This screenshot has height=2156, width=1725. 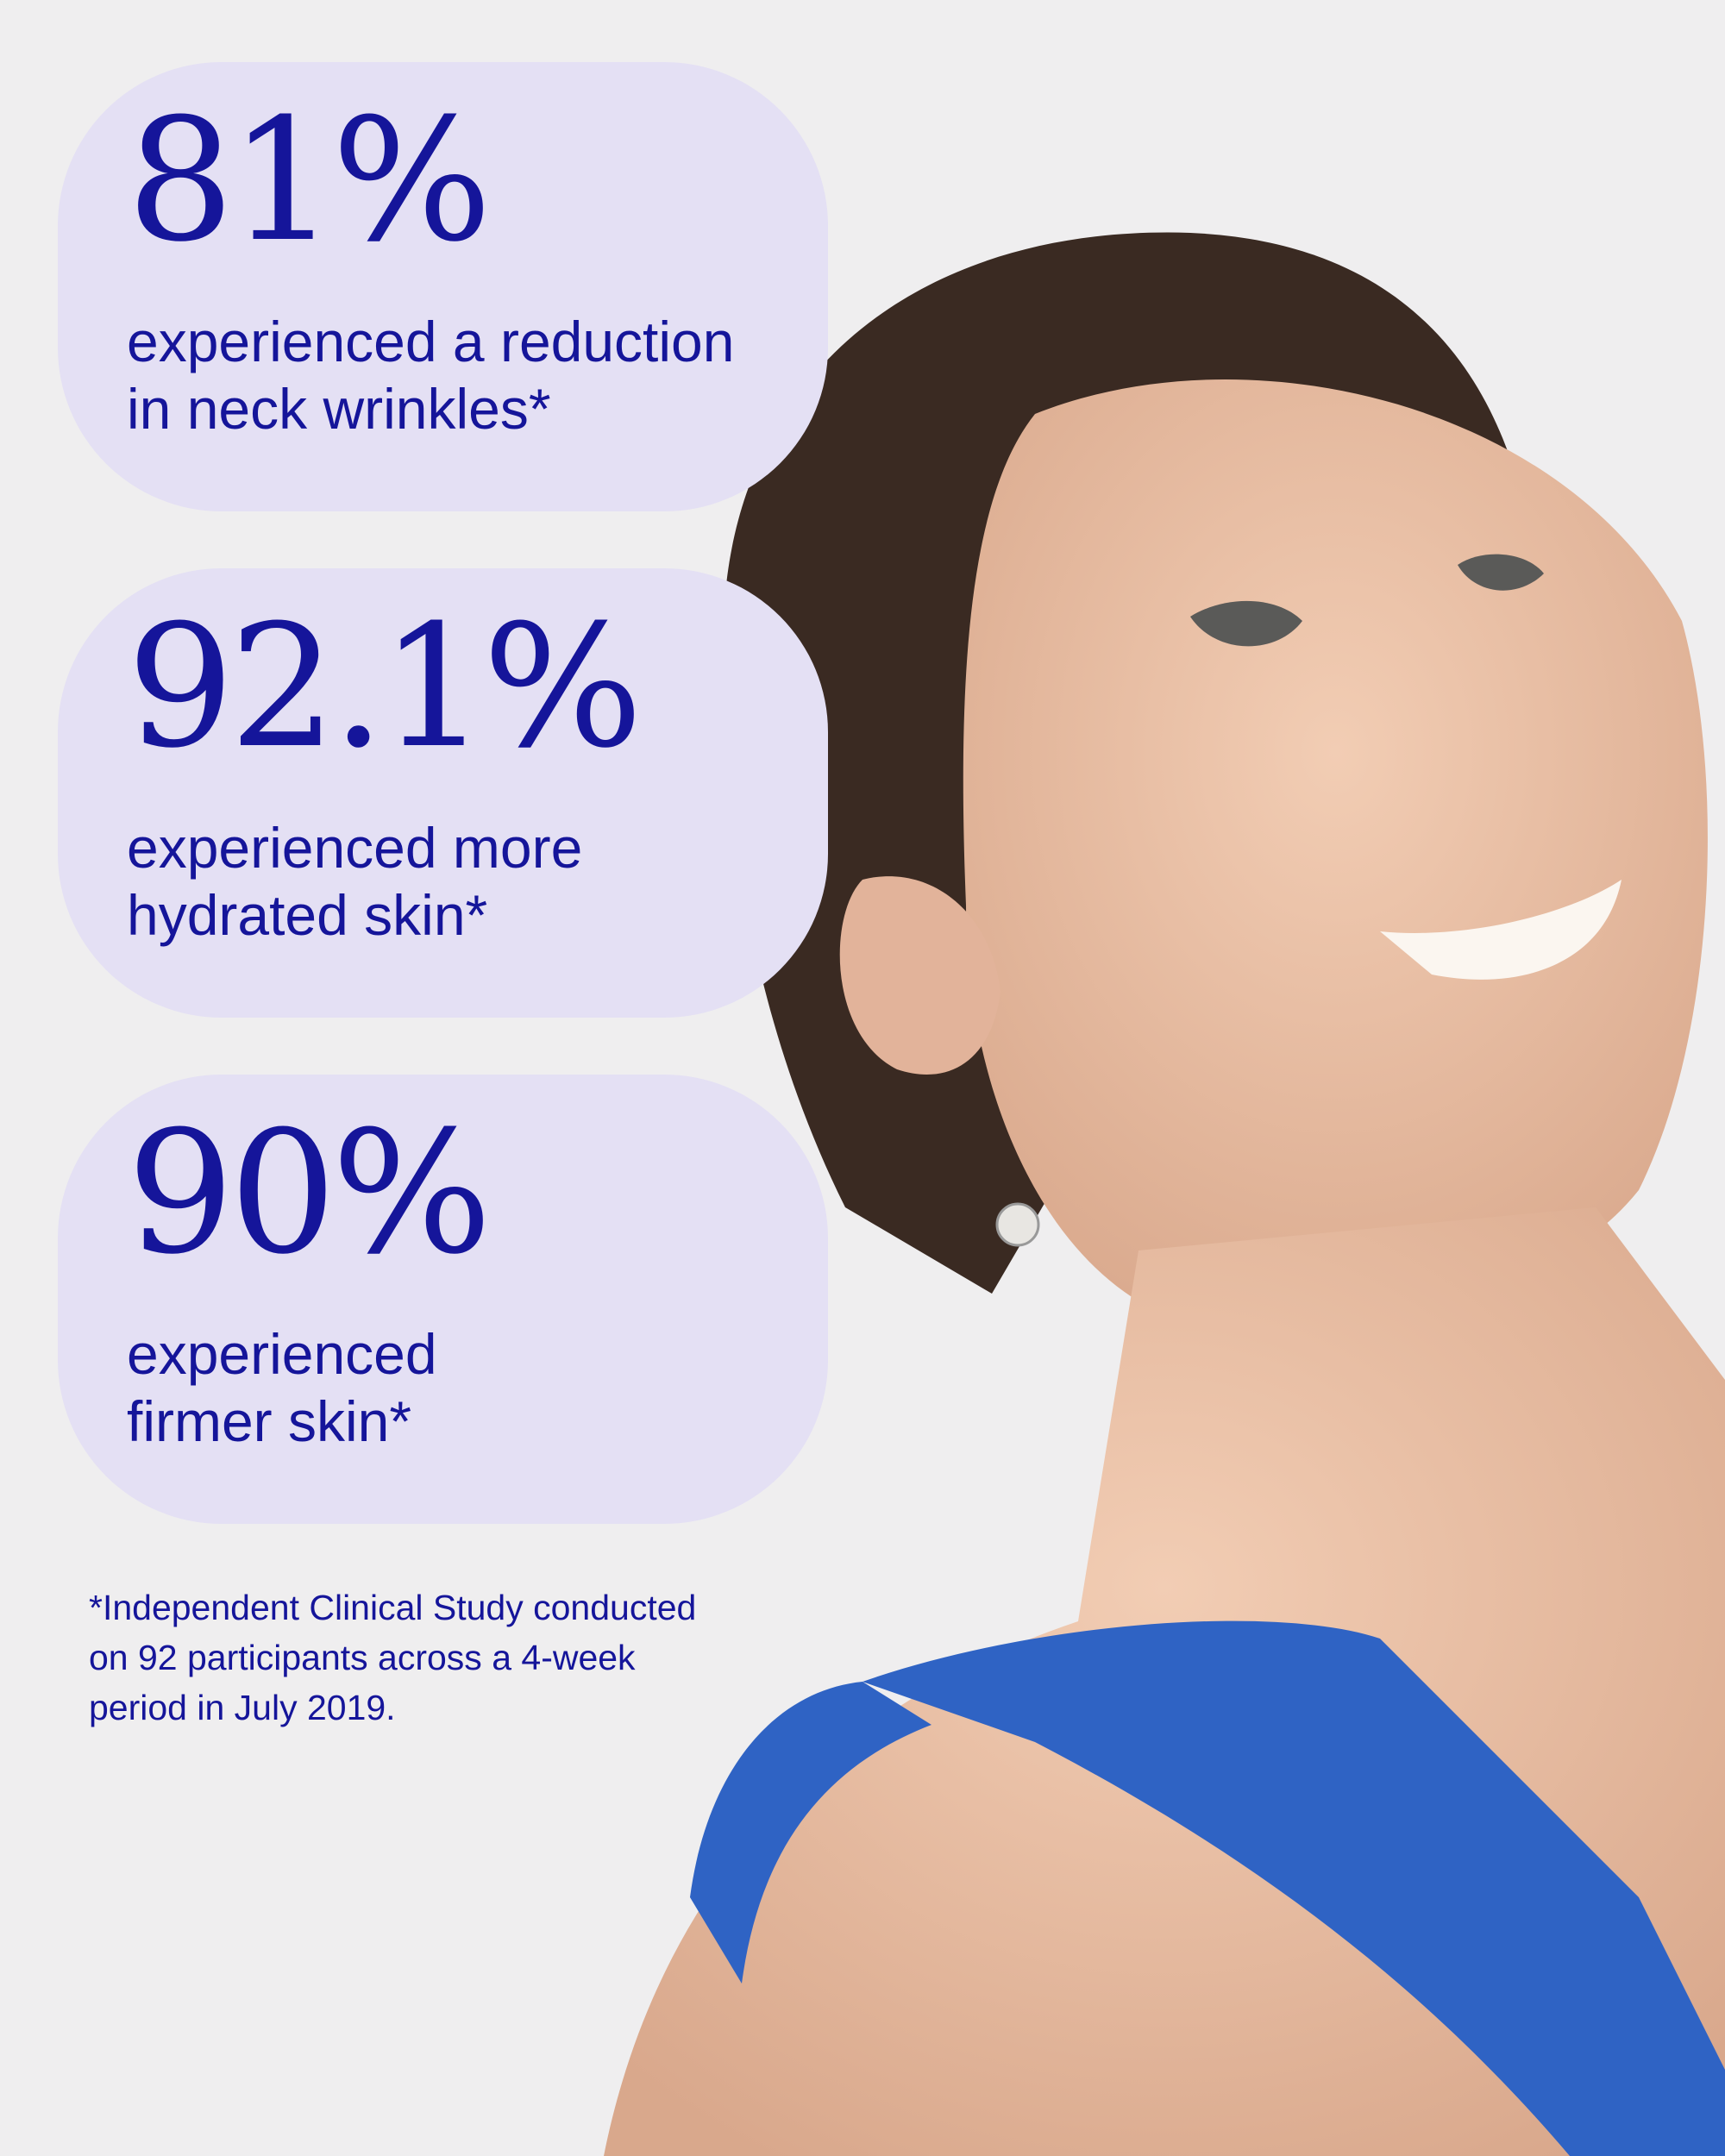 What do you see at coordinates (270, 1421) in the screenshot?
I see `description-line: firmer skin*` at bounding box center [270, 1421].